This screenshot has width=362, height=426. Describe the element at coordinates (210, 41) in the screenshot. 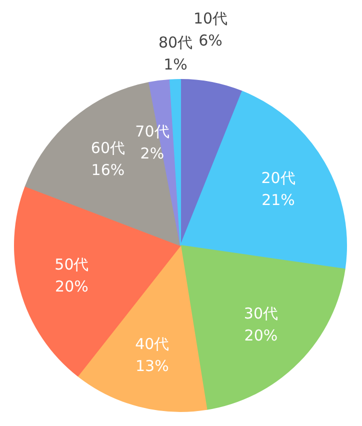

I see `data-label: 6%` at that location.